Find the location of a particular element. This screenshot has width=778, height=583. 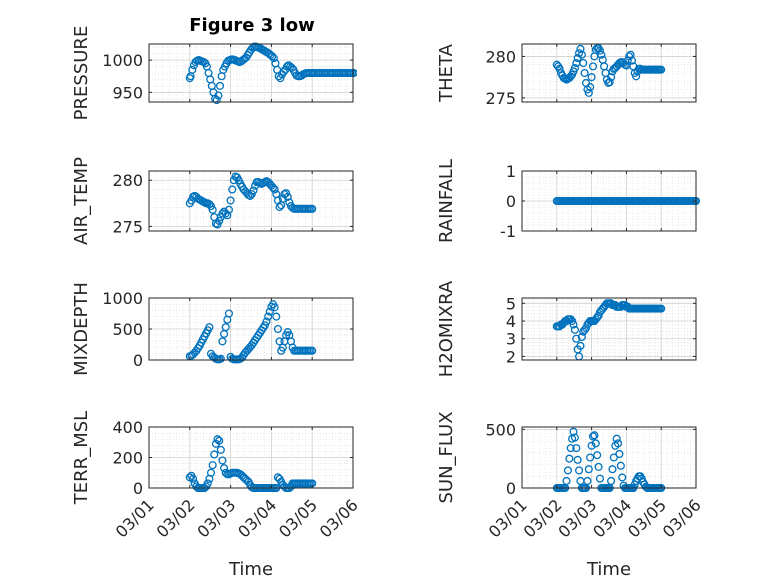

subplot-mixdepth: 0 500 1000 MIXDEPTH is located at coordinates (212, 329).